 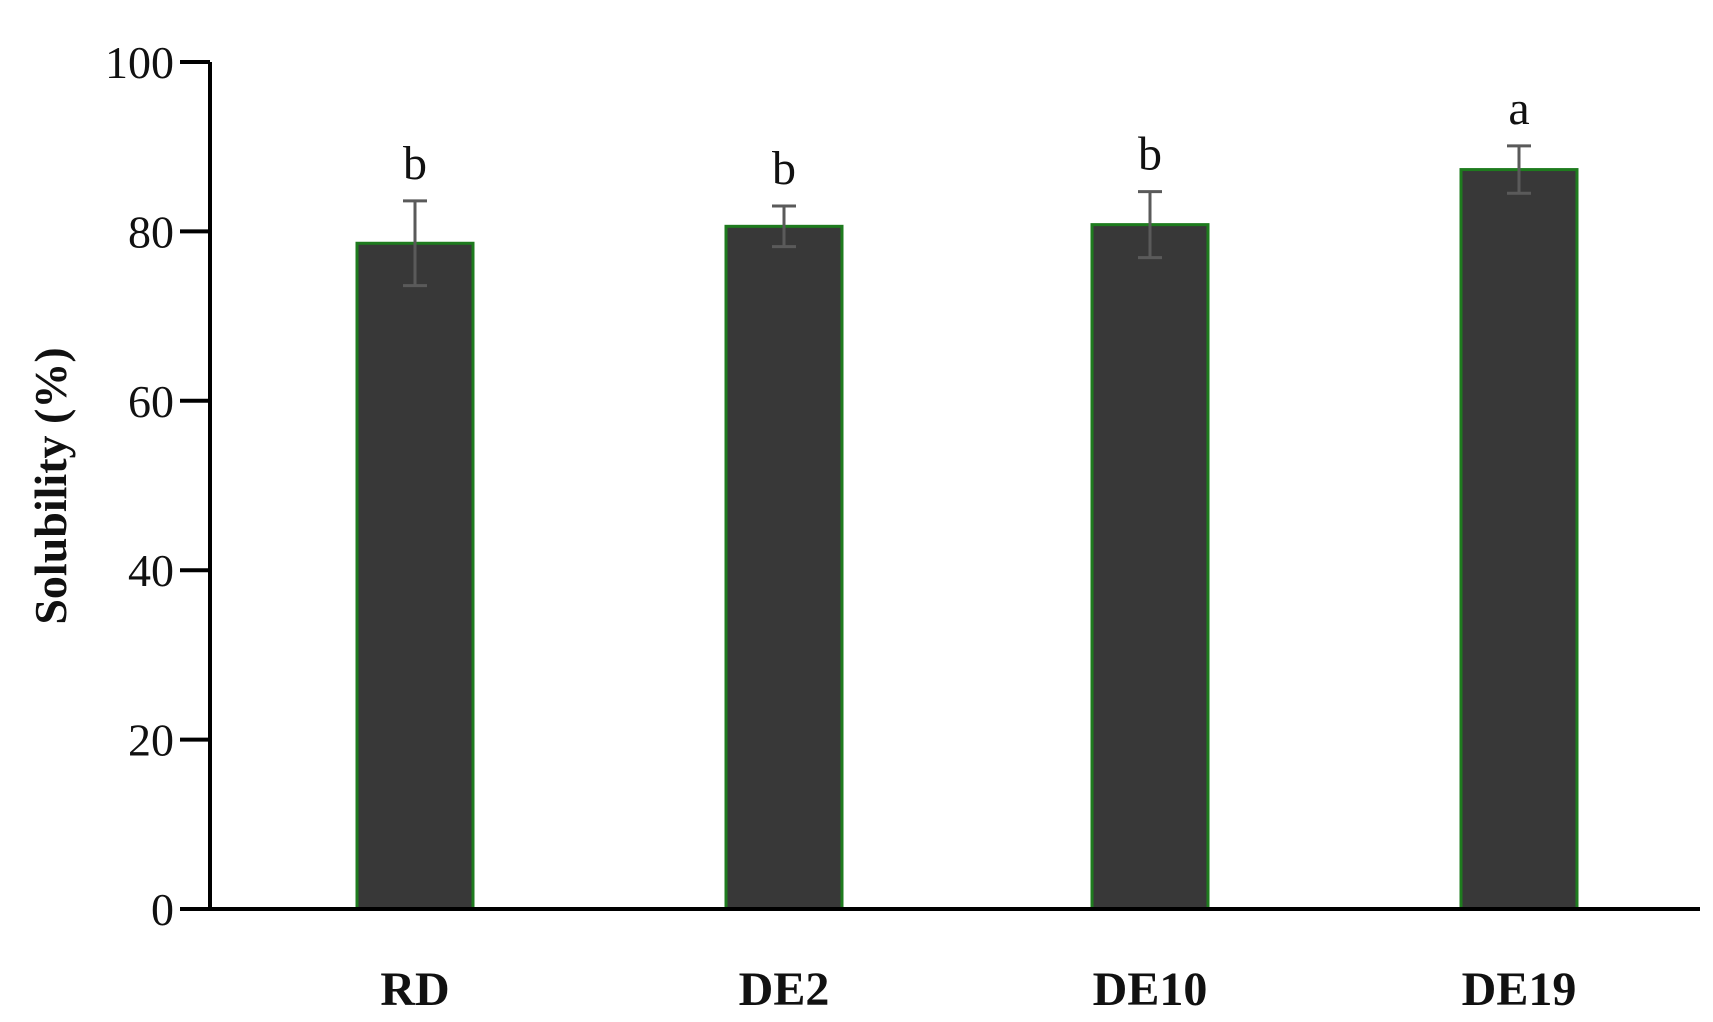 I want to click on x-tick-label-de2: DE2, so click(x=784, y=989).